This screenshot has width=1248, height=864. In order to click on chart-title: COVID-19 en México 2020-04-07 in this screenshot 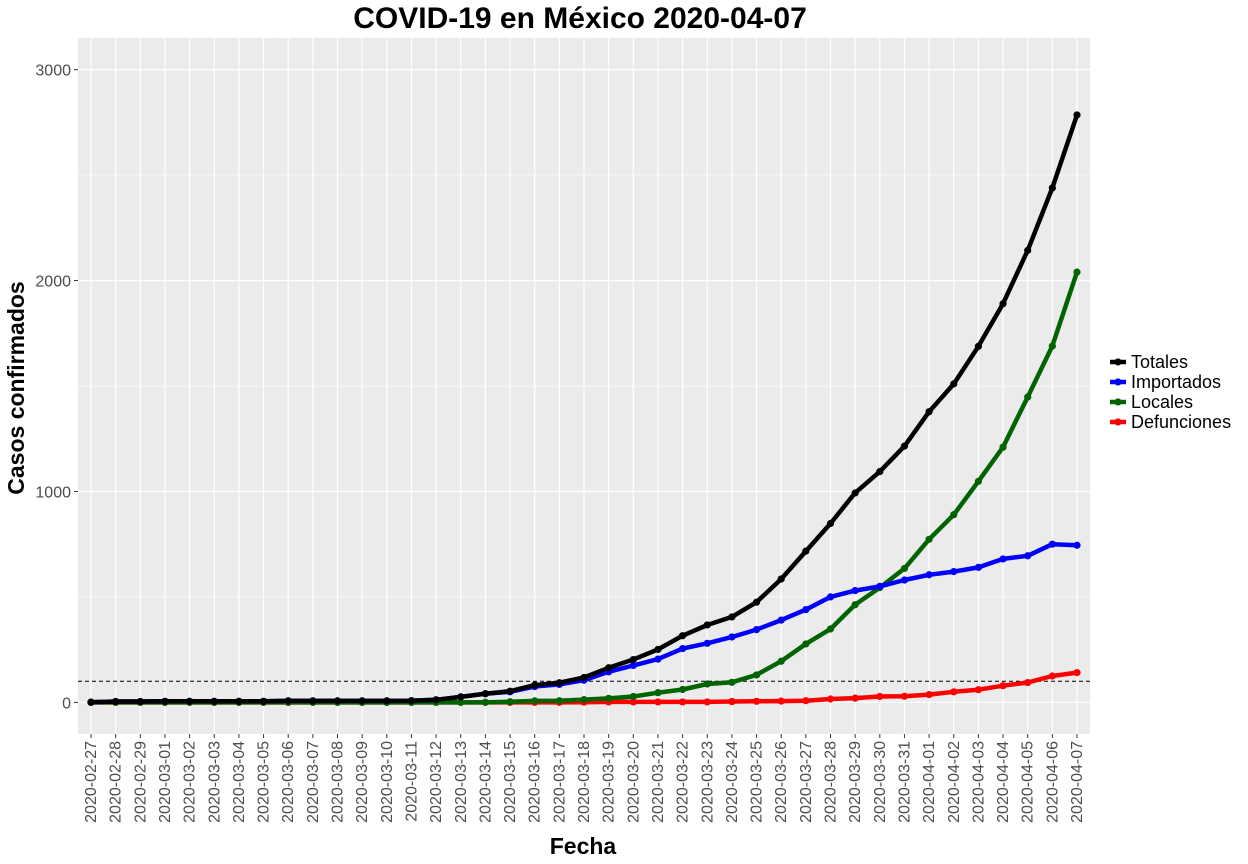, I will do `click(580, 18)`.